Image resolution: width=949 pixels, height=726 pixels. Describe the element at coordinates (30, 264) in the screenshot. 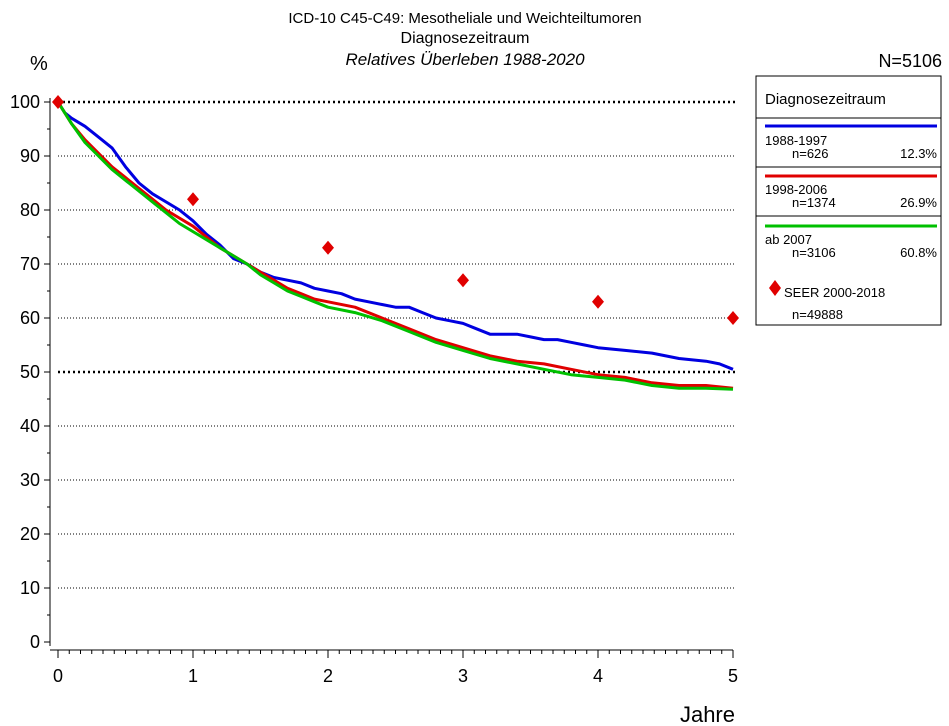

I see `y-tick-label: 70` at that location.